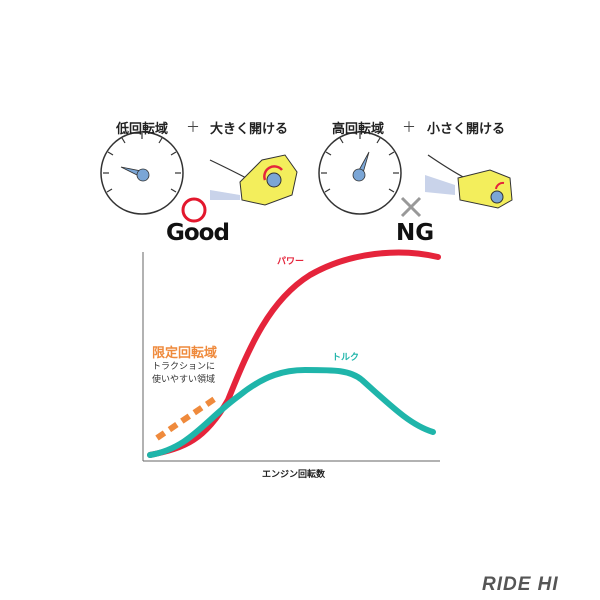 The width and height of the screenshot is (600, 600). What do you see at coordinates (186, 418) in the screenshot?
I see `limited-range-dashed-line` at bounding box center [186, 418].